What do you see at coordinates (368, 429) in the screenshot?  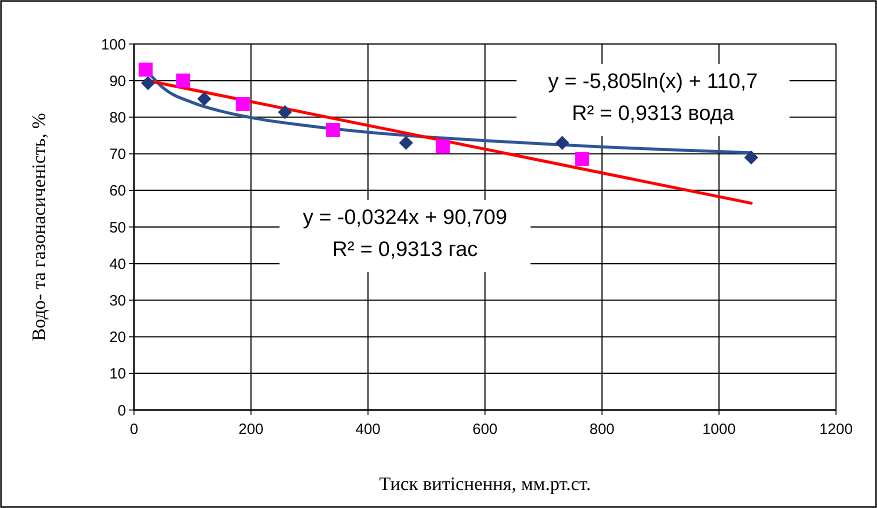 I see `x-tick-label: 400` at bounding box center [368, 429].